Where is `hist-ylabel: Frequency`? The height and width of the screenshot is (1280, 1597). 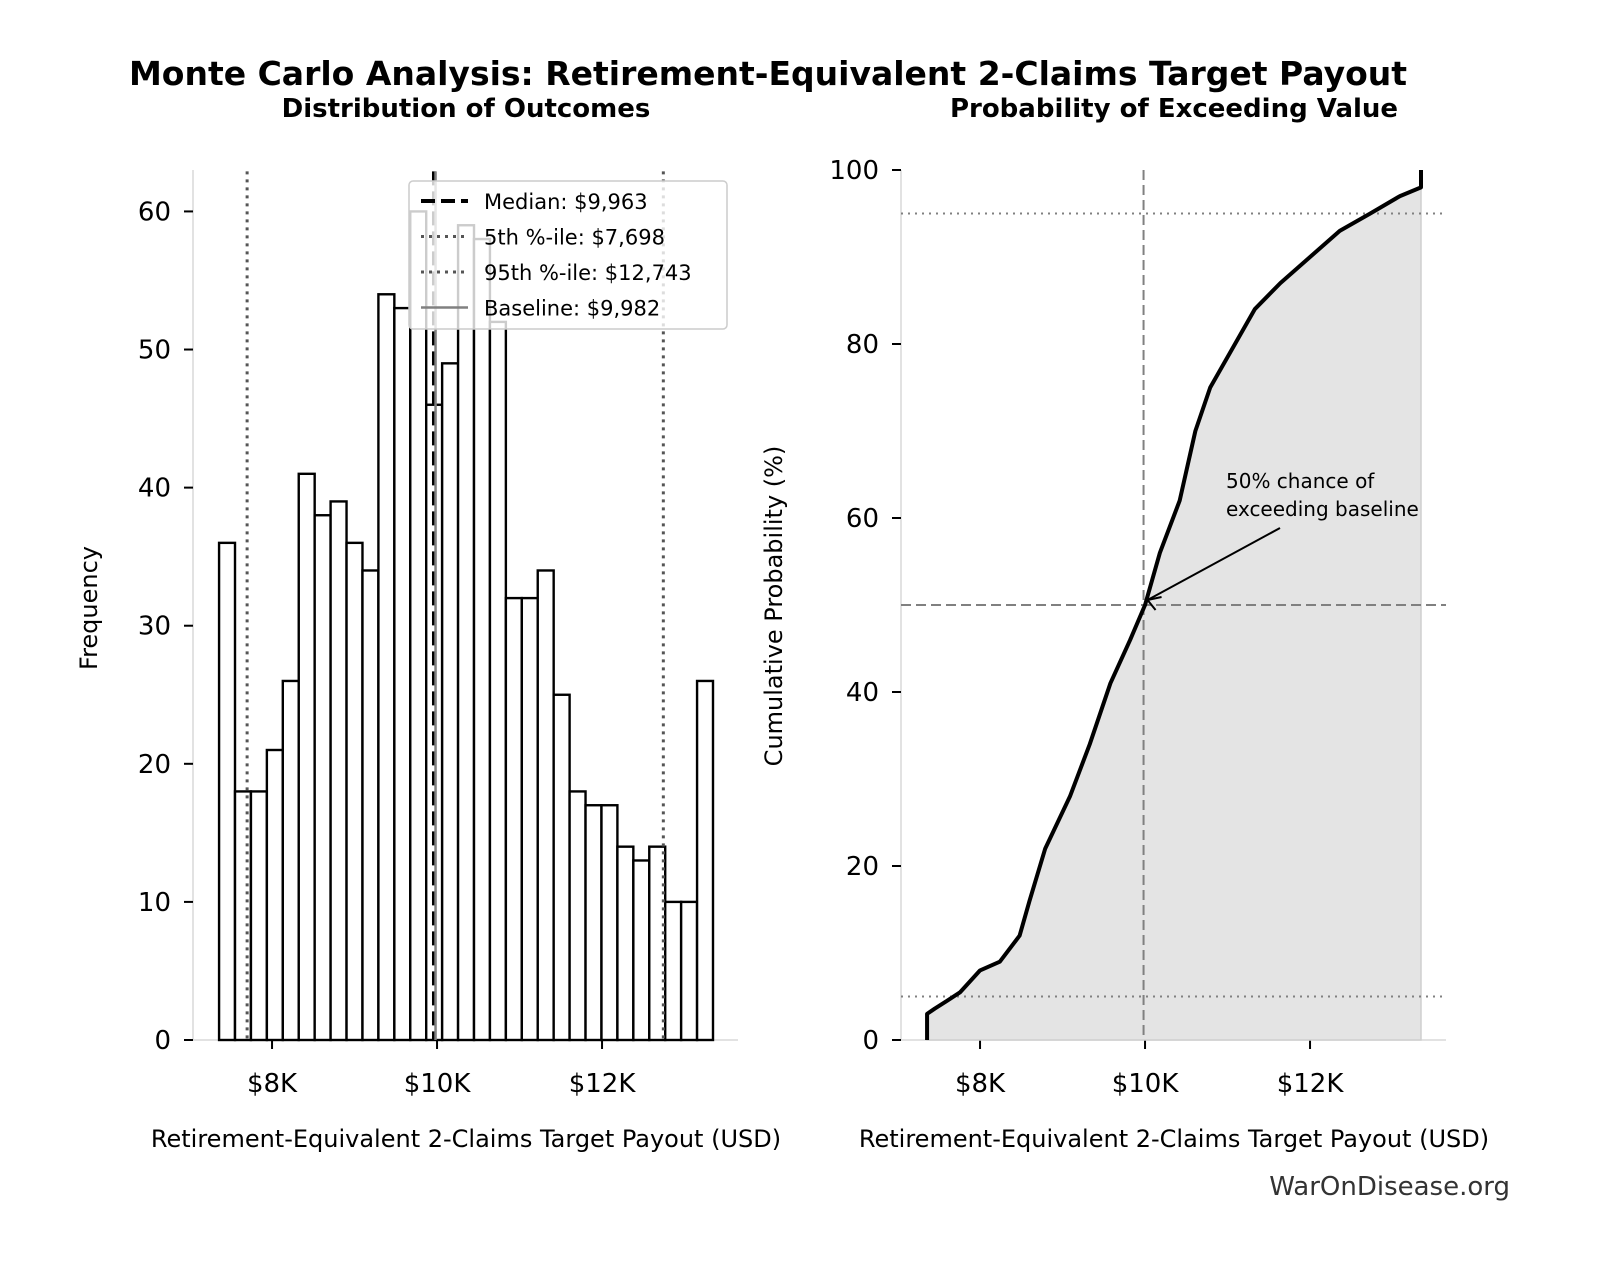 hist-ylabel: Frequency is located at coordinates (89, 608).